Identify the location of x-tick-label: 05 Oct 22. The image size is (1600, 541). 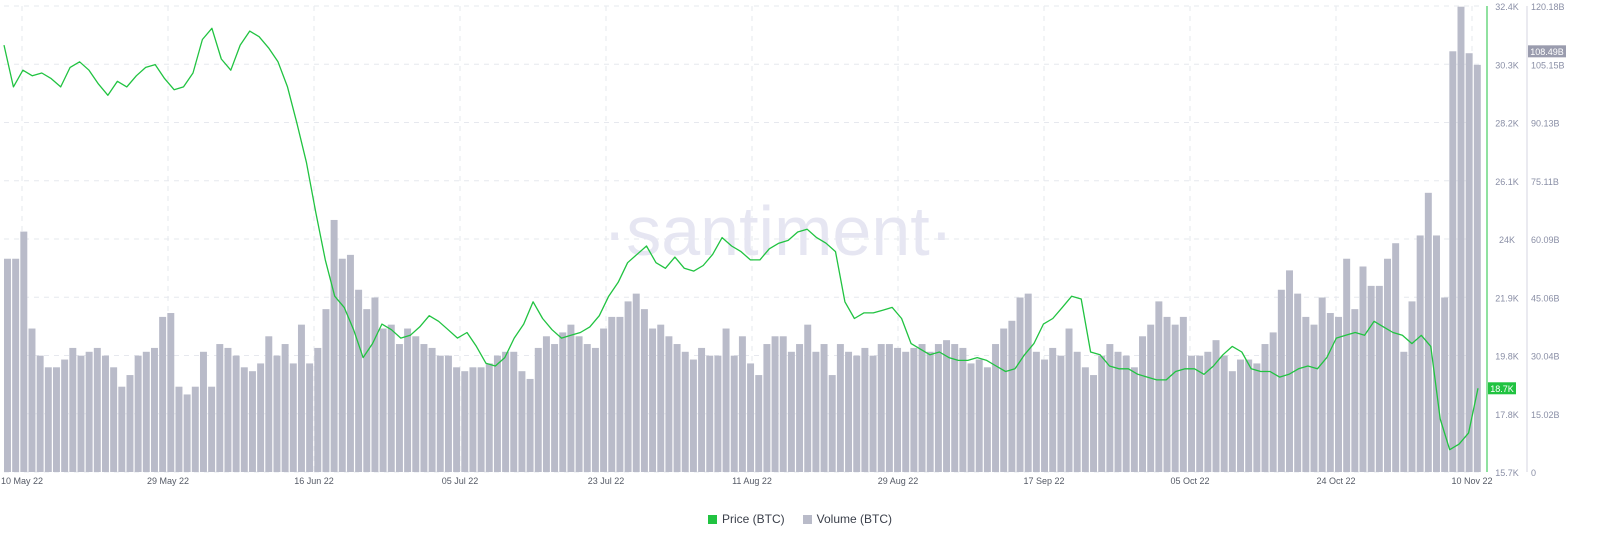
(1189, 481).